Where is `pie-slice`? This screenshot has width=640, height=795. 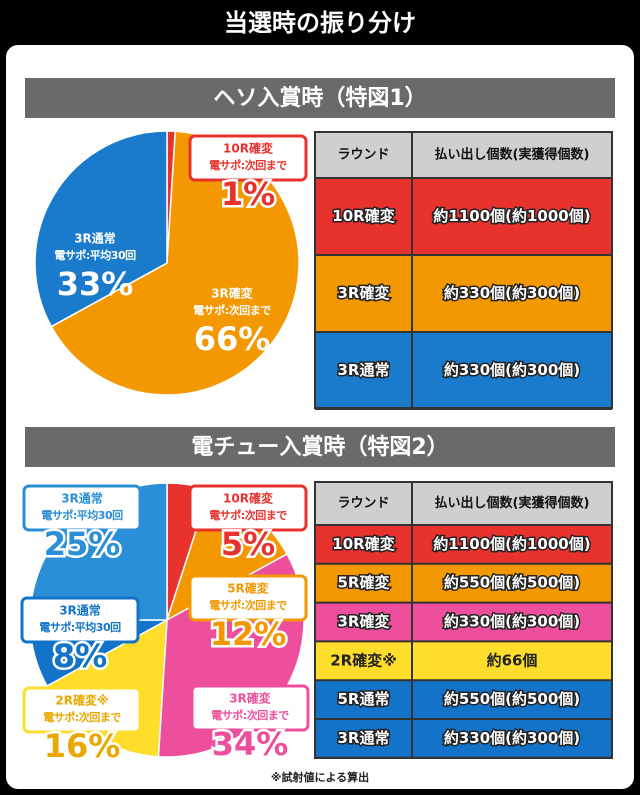 pie-slice is located at coordinates (101, 229).